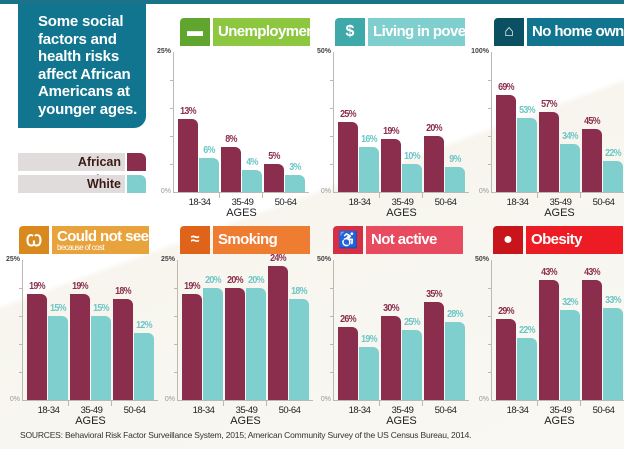 Image resolution: width=624 pixels, height=449 pixels. I want to click on chart-header-not-active: ♿ Not active, so click(398, 240).